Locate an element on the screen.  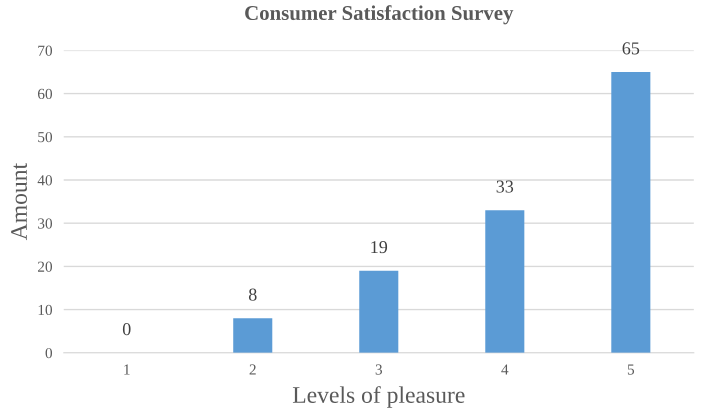
y-tick-label: 50 is located at coordinates (45, 137).